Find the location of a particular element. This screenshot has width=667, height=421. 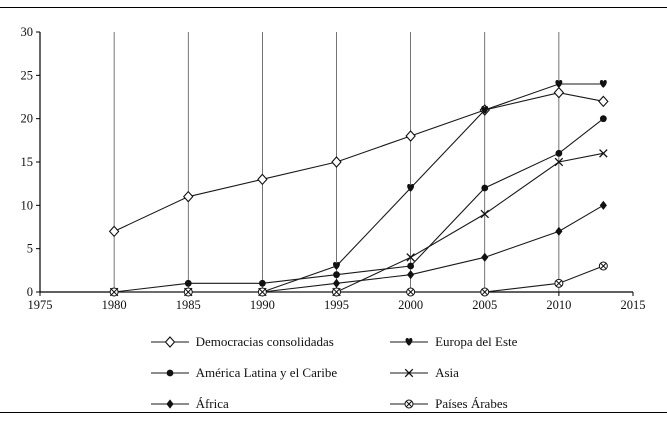

legend-item: Europa del Este is located at coordinates (453, 342).